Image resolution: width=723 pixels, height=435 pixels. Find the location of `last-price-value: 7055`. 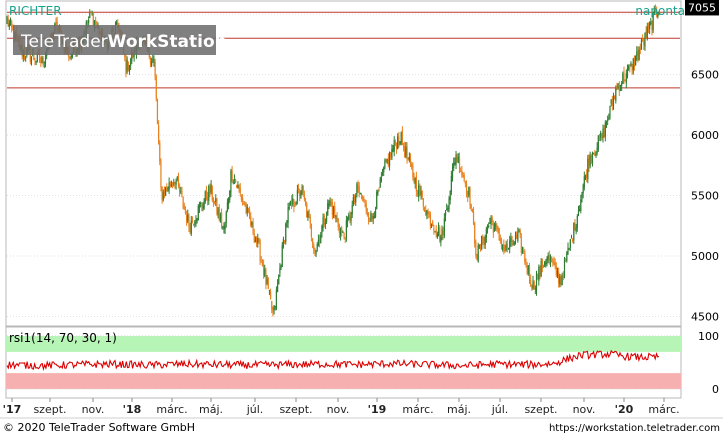

last-price-value: 7055 is located at coordinates (702, 7).